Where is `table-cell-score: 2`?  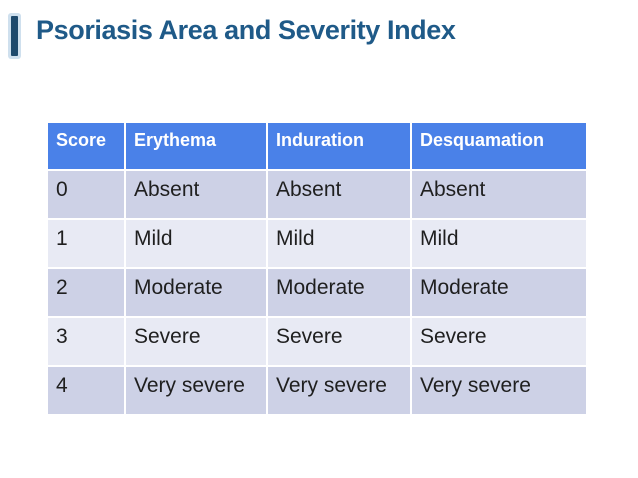 table-cell-score: 2 is located at coordinates (86, 292).